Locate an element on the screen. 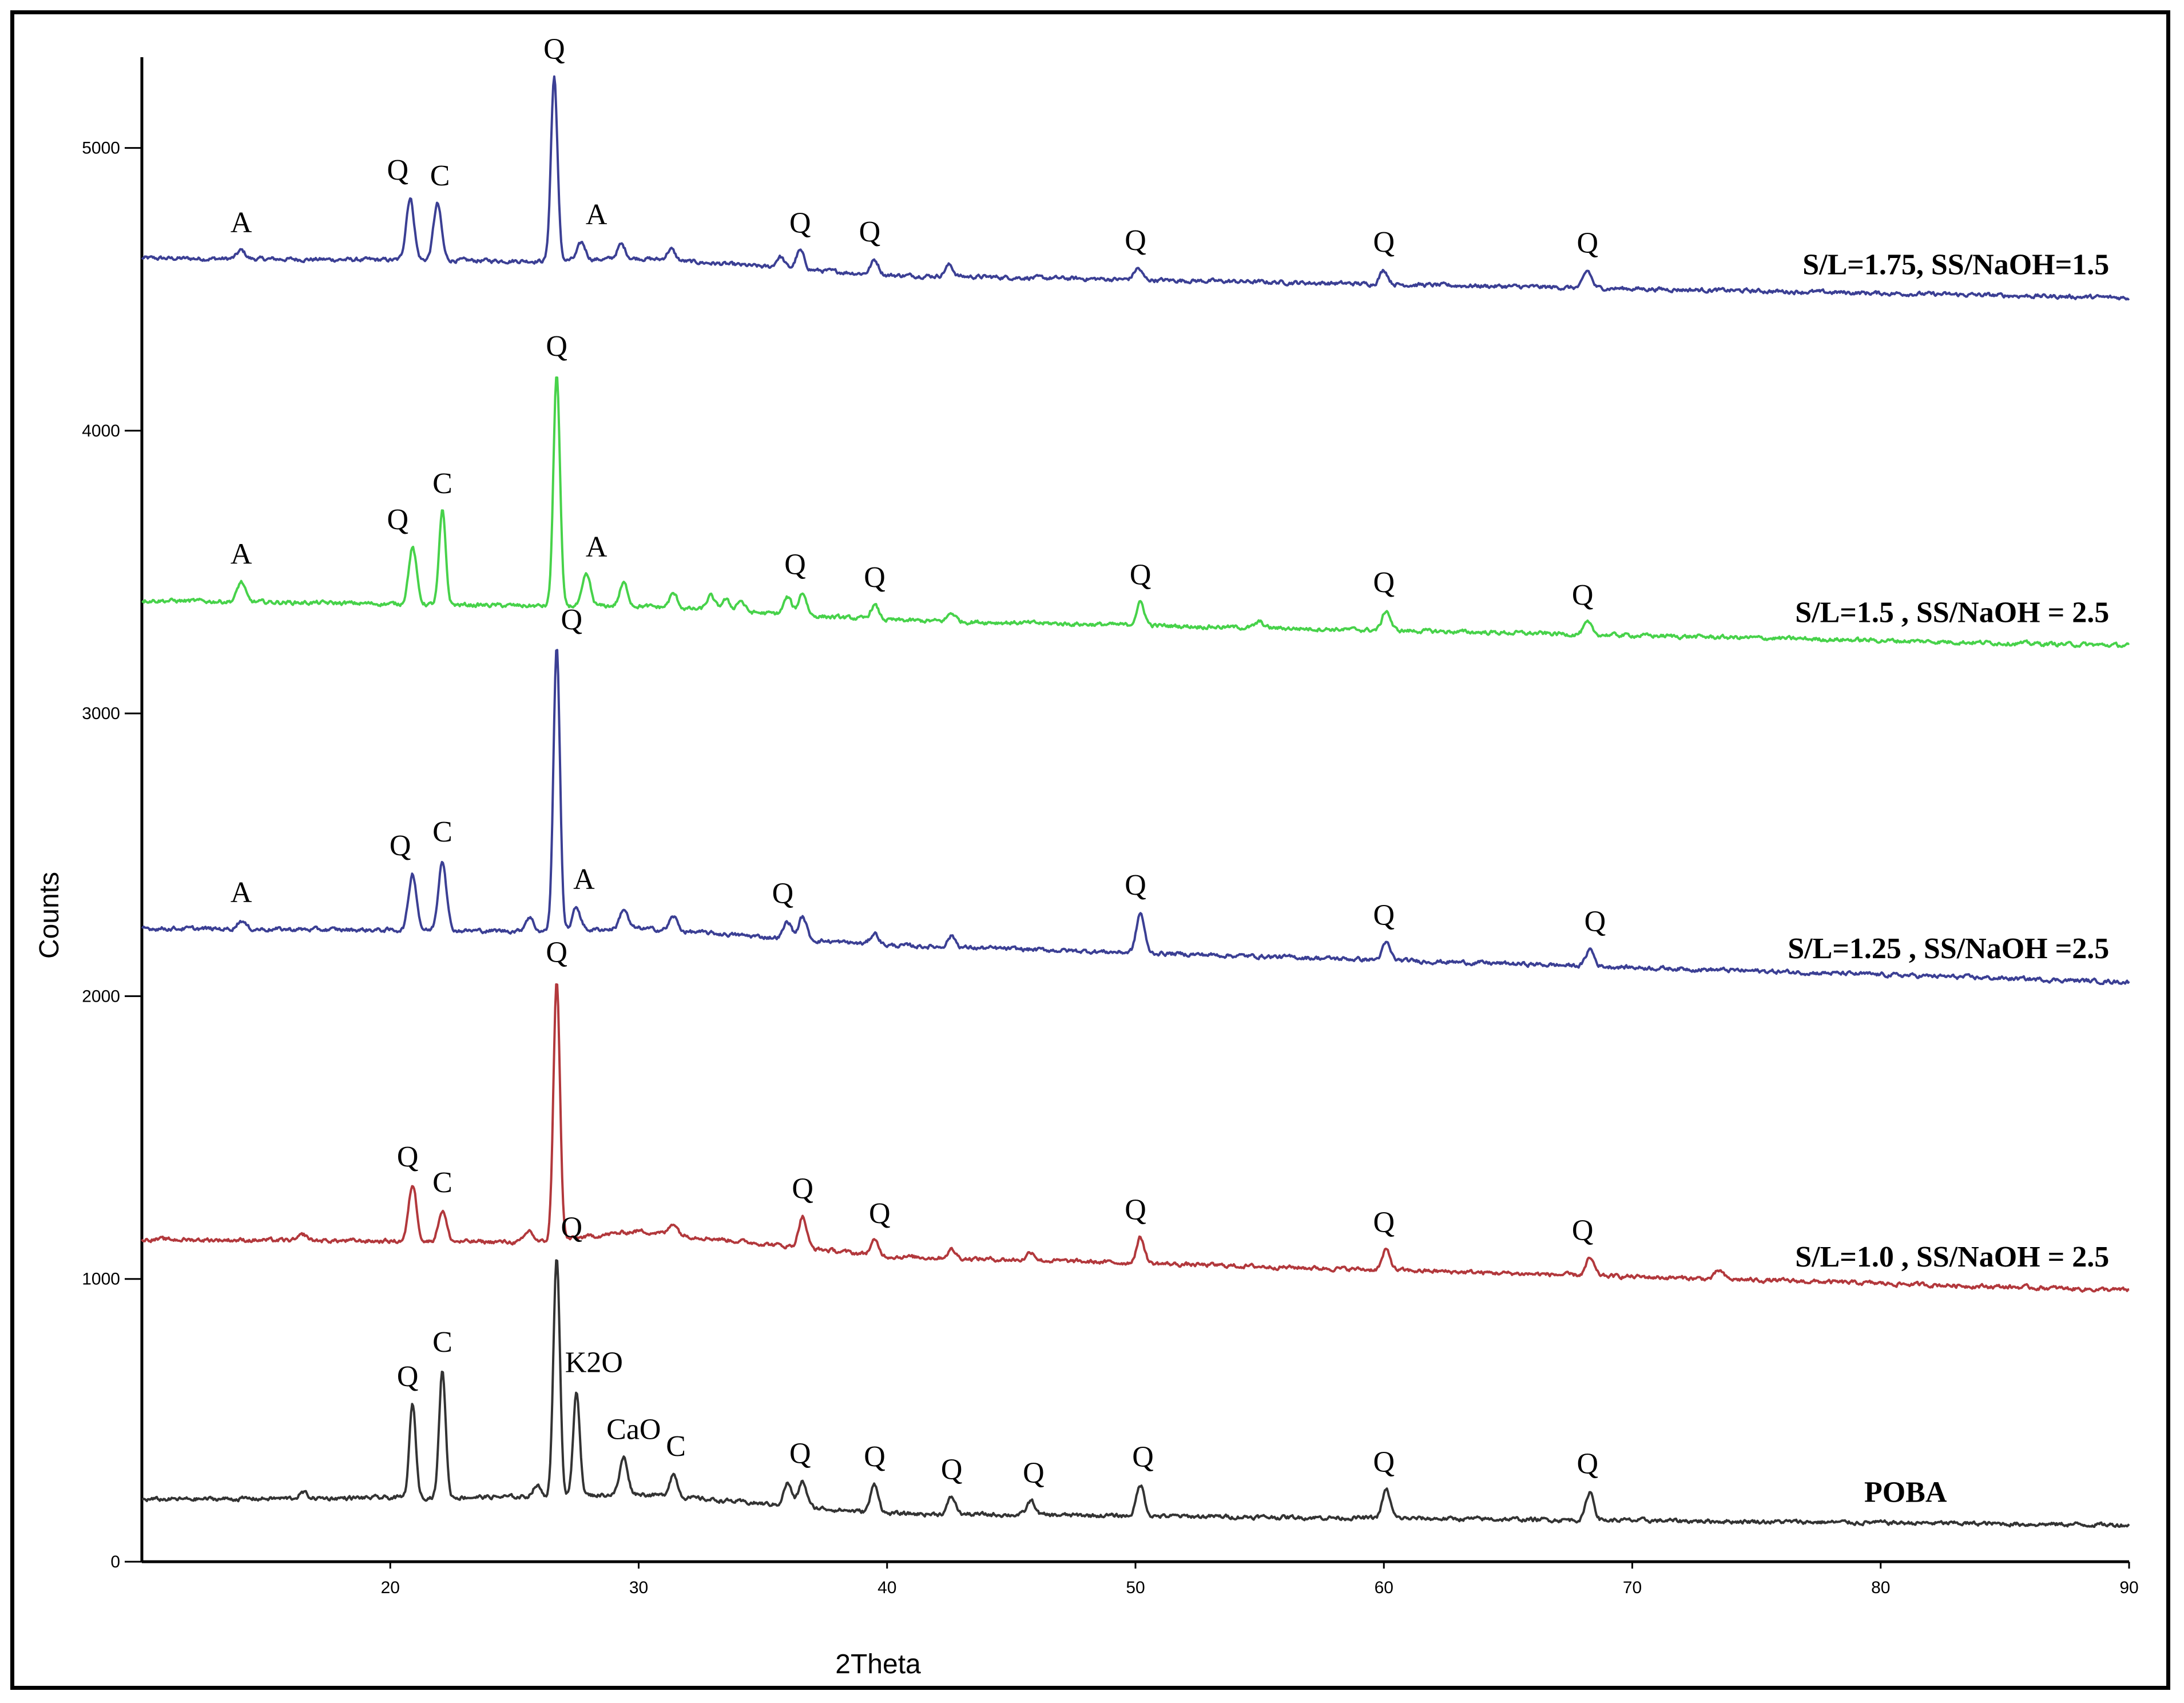 The height and width of the screenshot is (1703, 2184). x-tick-label: 30 is located at coordinates (638, 1587).